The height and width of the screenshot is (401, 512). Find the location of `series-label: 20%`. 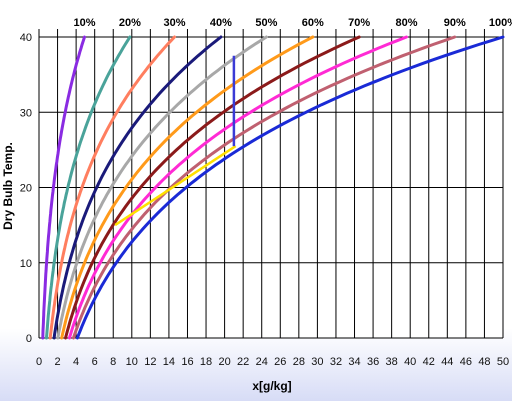

series-label: 20% is located at coordinates (130, 23).